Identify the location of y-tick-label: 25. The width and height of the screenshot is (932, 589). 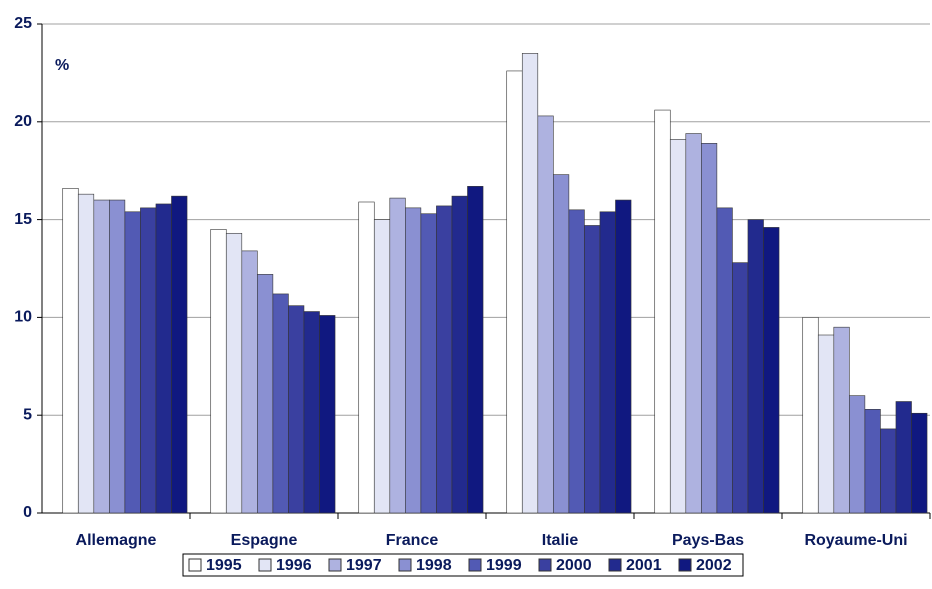
(23, 23).